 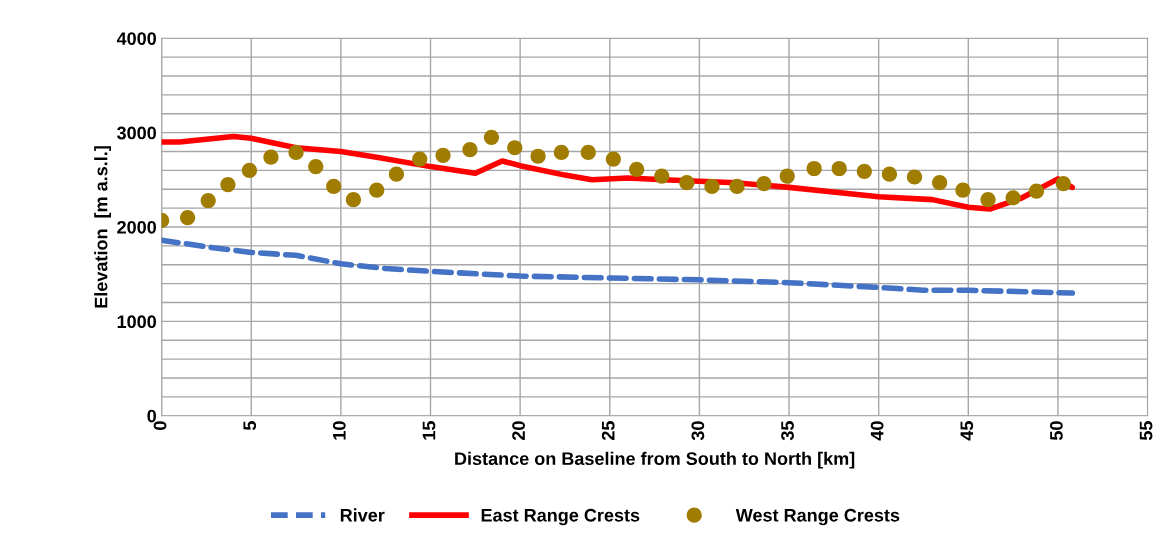 What do you see at coordinates (877, 431) in the screenshot?
I see `x-tick-label: 40` at bounding box center [877, 431].